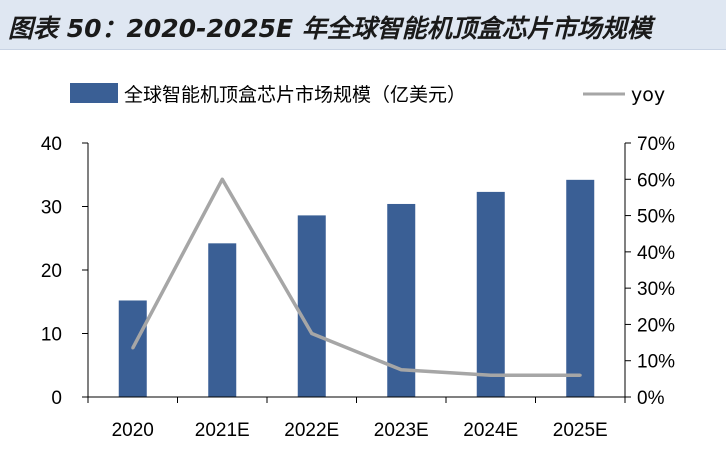 This screenshot has width=726, height=454. Describe the element at coordinates (580, 375) in the screenshot. I see `point-yoy-2025E` at that location.